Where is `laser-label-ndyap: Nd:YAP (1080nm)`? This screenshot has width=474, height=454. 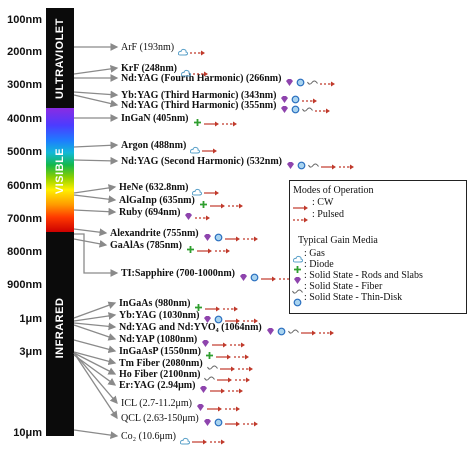 laser-label-ndyap: Nd:YAP (1080nm) is located at coordinates (158, 339).